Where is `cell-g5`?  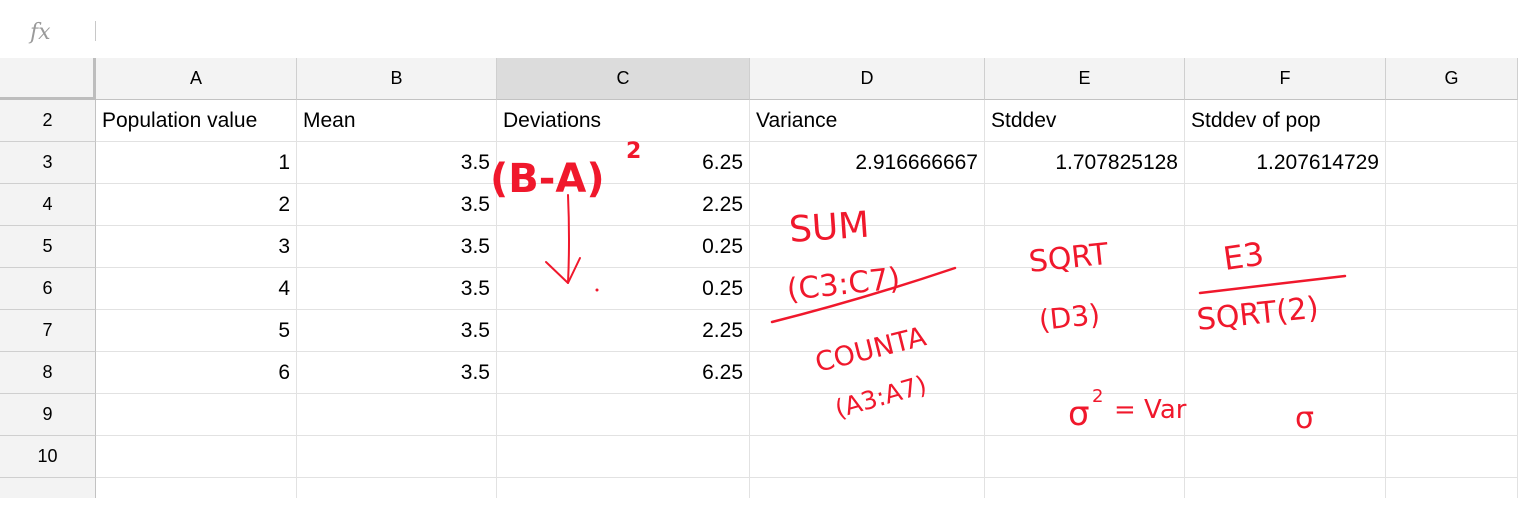
cell-g5 is located at coordinates (1452, 247).